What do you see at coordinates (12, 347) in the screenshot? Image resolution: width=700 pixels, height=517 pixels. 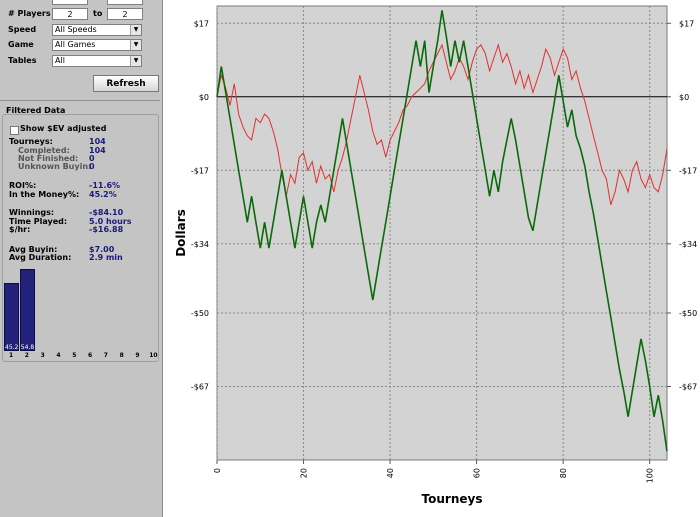 I see `finish-bar-label: 45.2` at bounding box center [12, 347].